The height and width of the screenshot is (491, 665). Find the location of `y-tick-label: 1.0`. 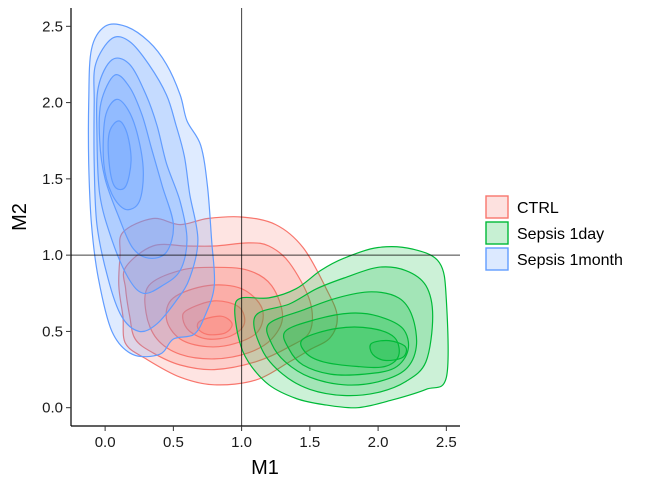

y-tick-label: 1.0 is located at coordinates (52, 255).